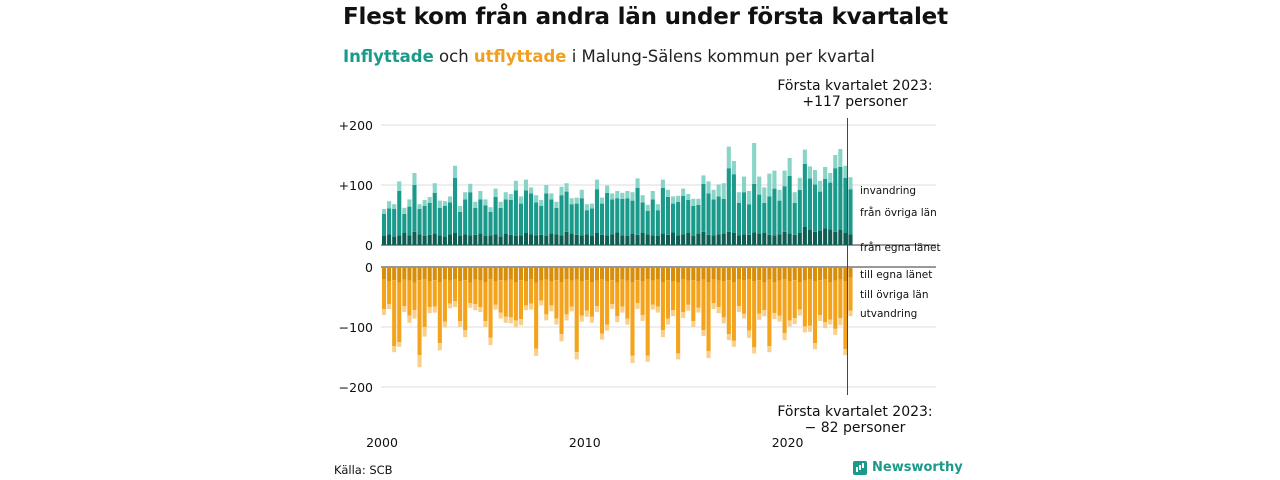  What do you see at coordinates (888, 191) in the screenshot?
I see `legend-label-2: invandring` at bounding box center [888, 191].